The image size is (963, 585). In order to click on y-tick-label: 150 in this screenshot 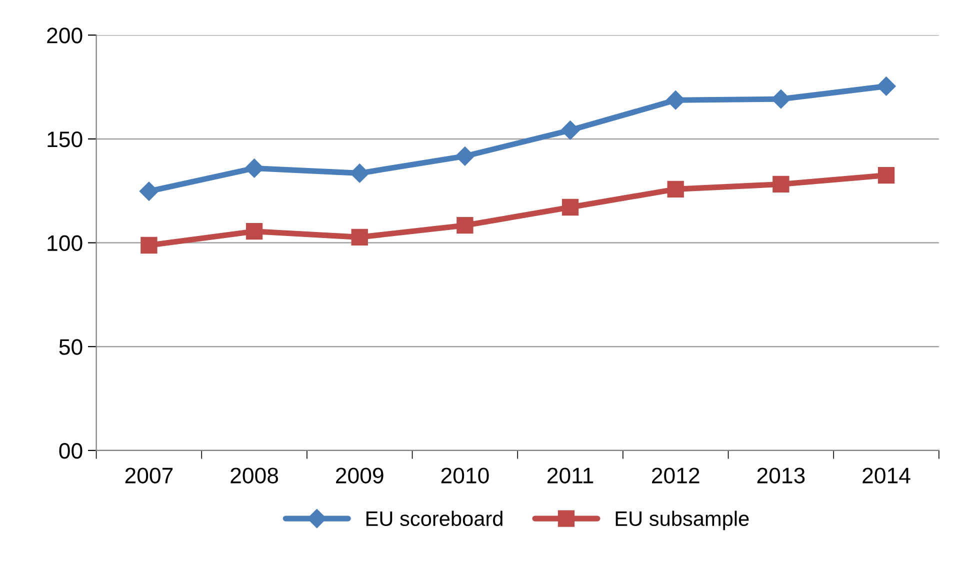, I will do `click(65, 139)`.